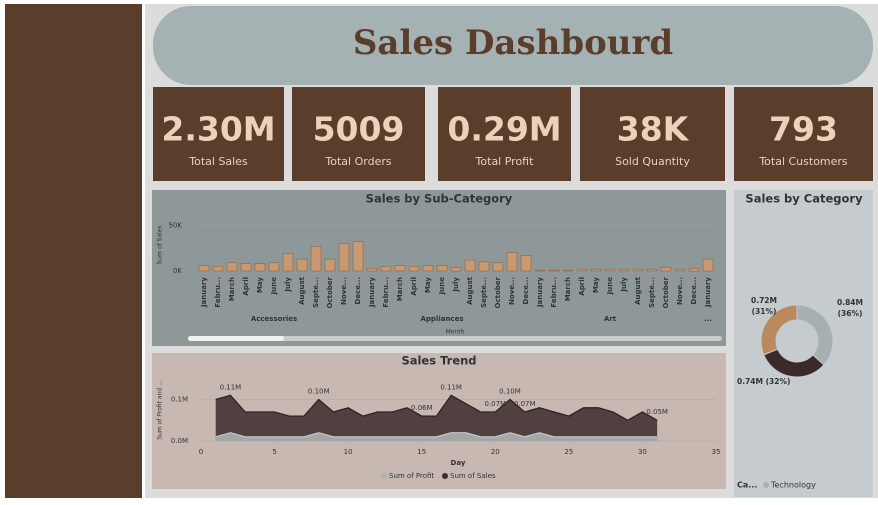 The image size is (878, 505). What do you see at coordinates (201, 452) in the screenshot?
I see `x-tick-label: 0` at bounding box center [201, 452].